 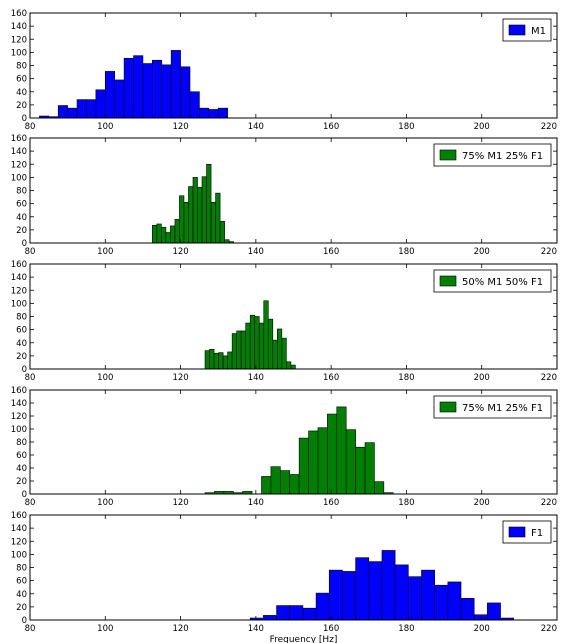 I want to click on legend-label: F1, so click(x=537, y=533).